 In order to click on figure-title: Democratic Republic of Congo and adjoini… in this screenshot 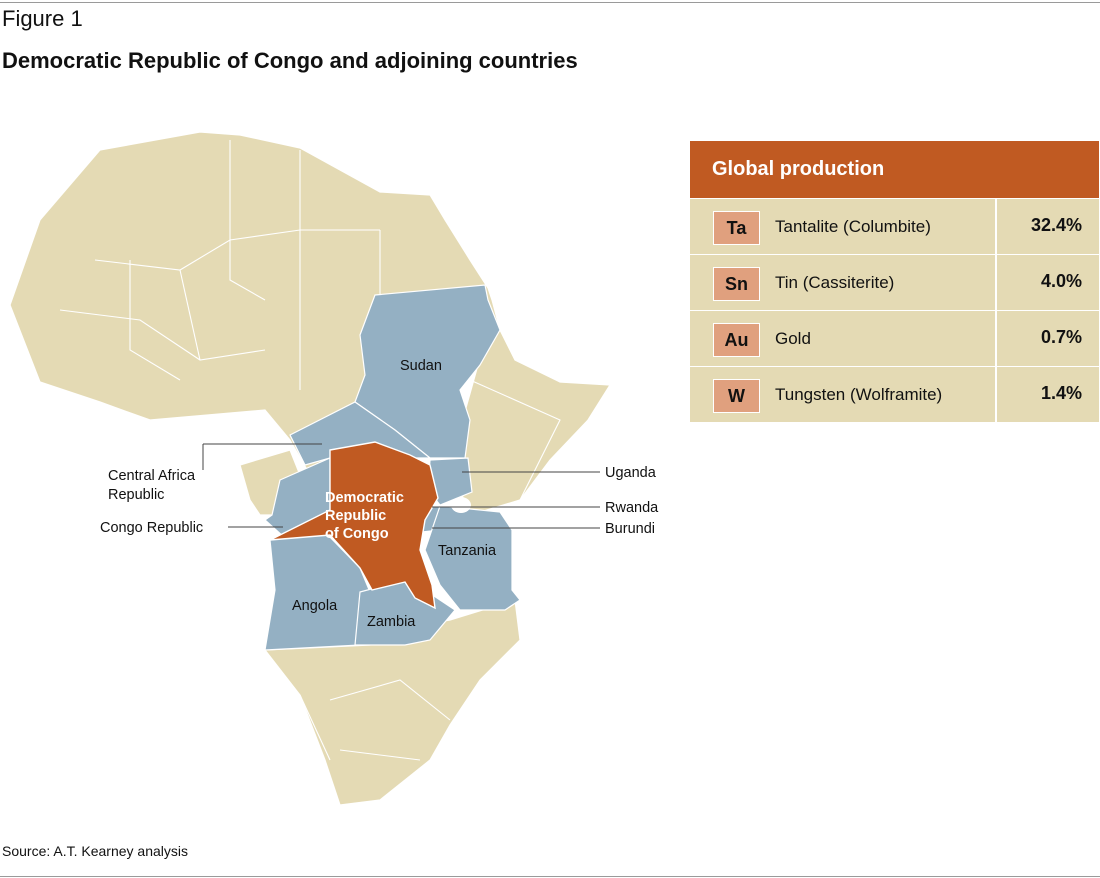, I will do `click(290, 60)`.